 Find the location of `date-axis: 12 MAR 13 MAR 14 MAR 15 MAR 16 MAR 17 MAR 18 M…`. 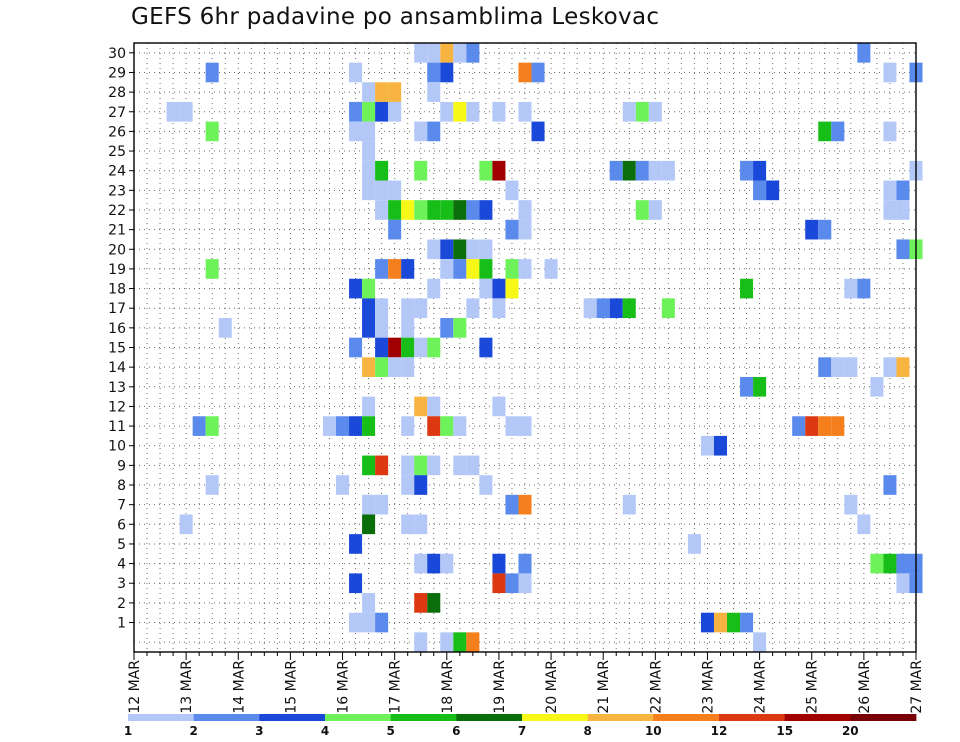

date-axis: 12 MAR 13 MAR 14 MAR 15 MAR 16 MAR 17 MAR 18 M… is located at coordinates (526, 683).